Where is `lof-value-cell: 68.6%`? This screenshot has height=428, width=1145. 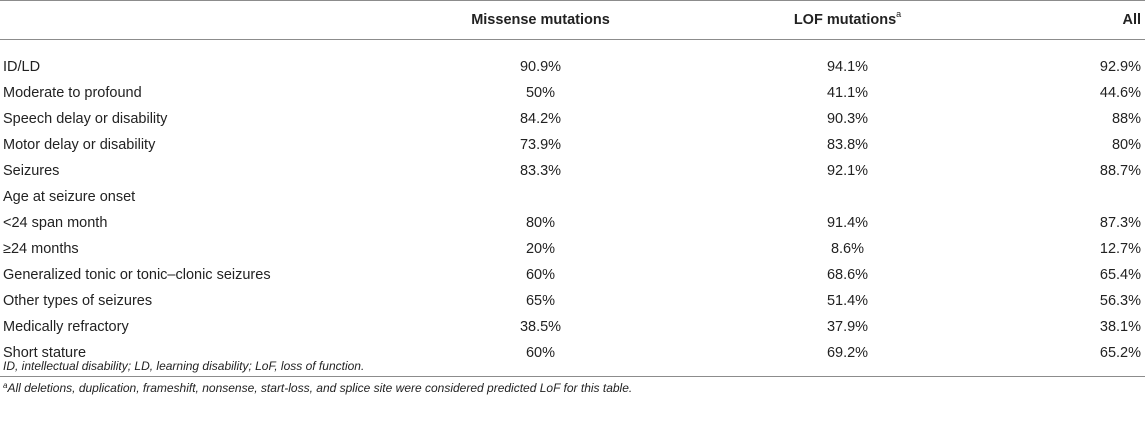
lof-value-cell: 68.6% is located at coordinates (847, 275).